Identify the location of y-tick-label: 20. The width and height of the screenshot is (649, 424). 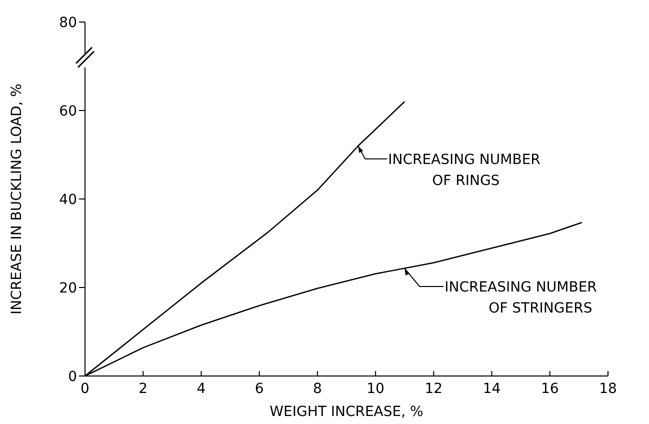
(68, 288).